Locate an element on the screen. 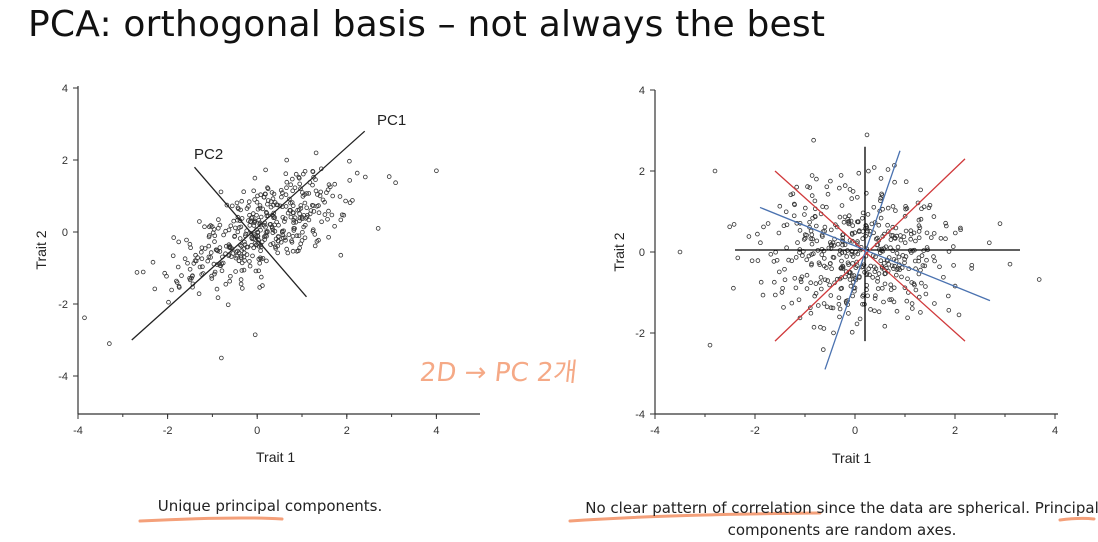 The width and height of the screenshot is (1098, 542). y-tick-label: -2 is located at coordinates (63, 305).